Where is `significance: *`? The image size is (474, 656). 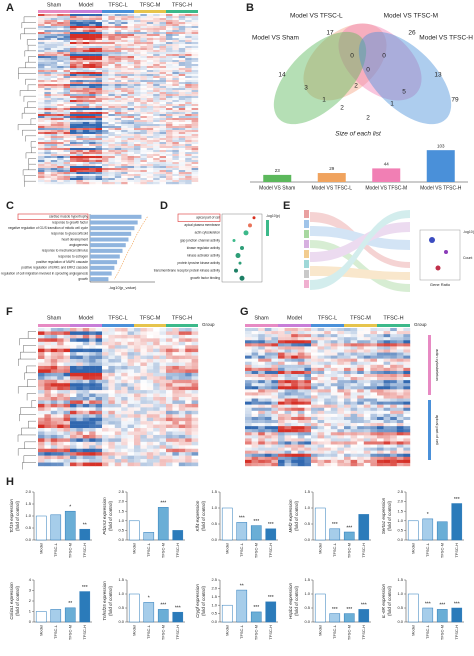 significance: * is located at coordinates (149, 599).